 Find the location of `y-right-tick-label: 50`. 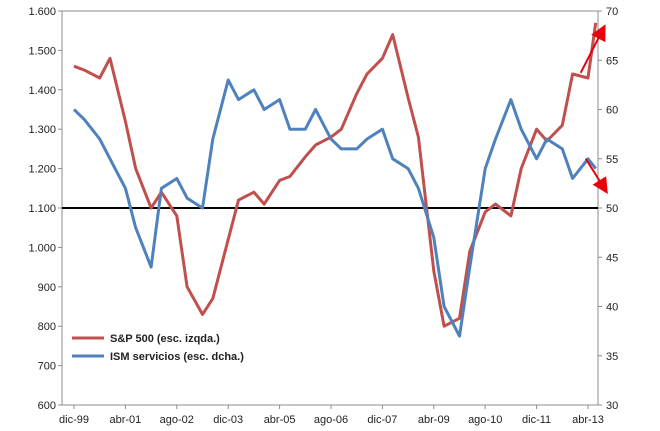

y-right-tick-label: 50 is located at coordinates (612, 209).